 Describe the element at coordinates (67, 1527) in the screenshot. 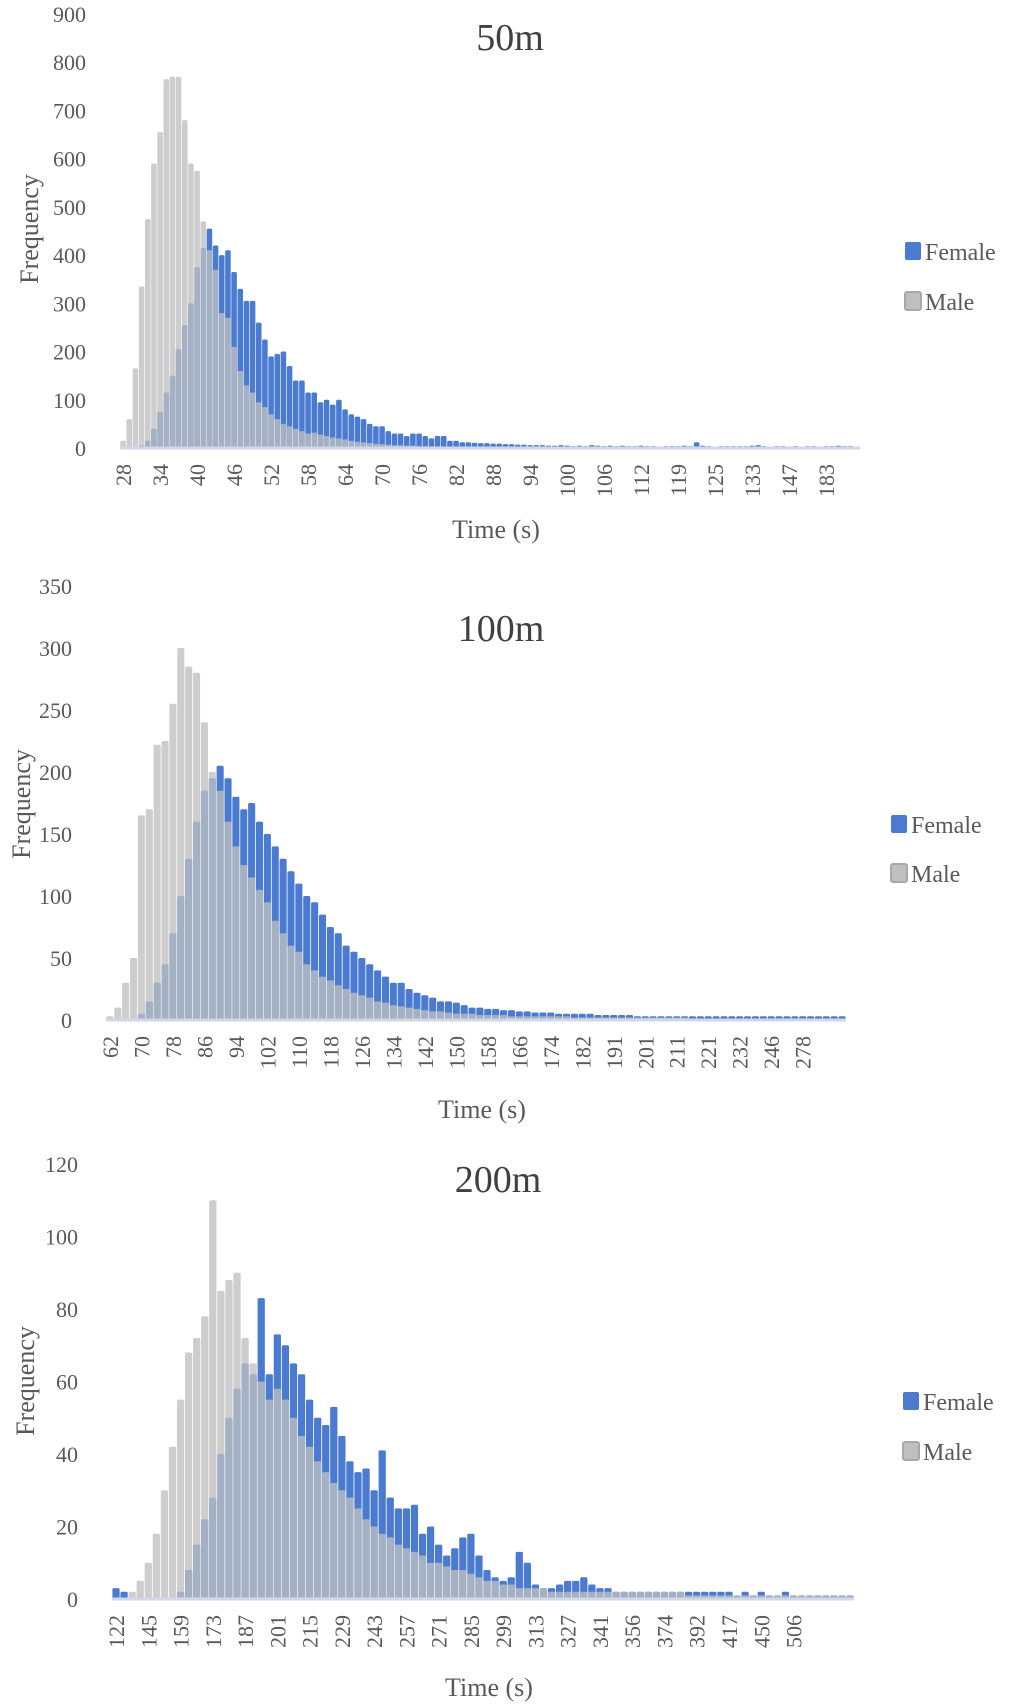

I see `y-tick-label: 20` at that location.